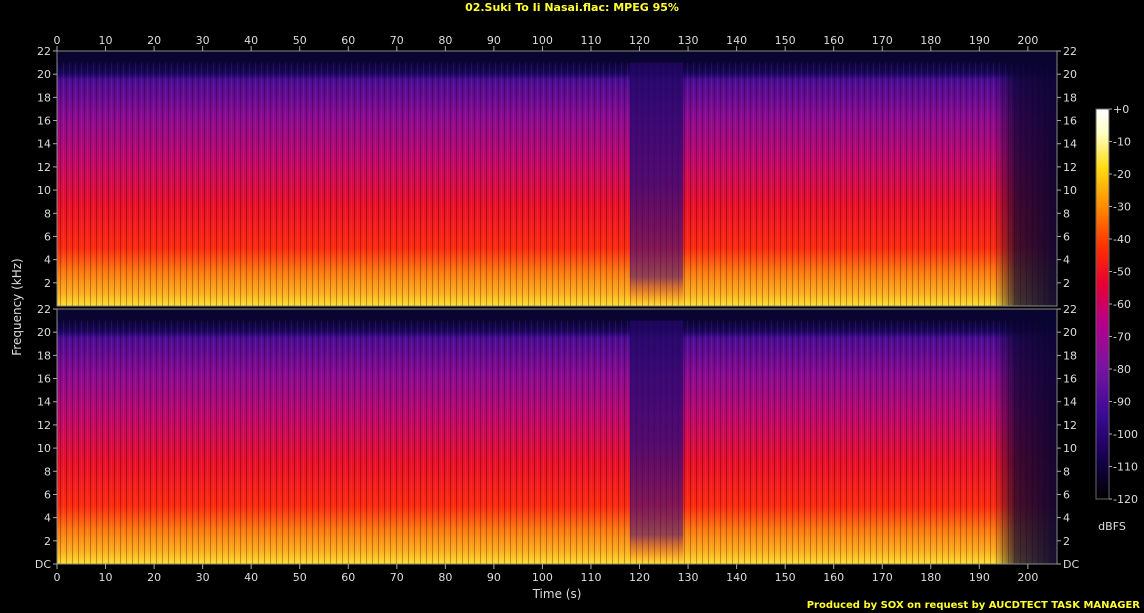  What do you see at coordinates (1125, 467) in the screenshot?
I see `colorbar-tick-label: -110` at bounding box center [1125, 467].